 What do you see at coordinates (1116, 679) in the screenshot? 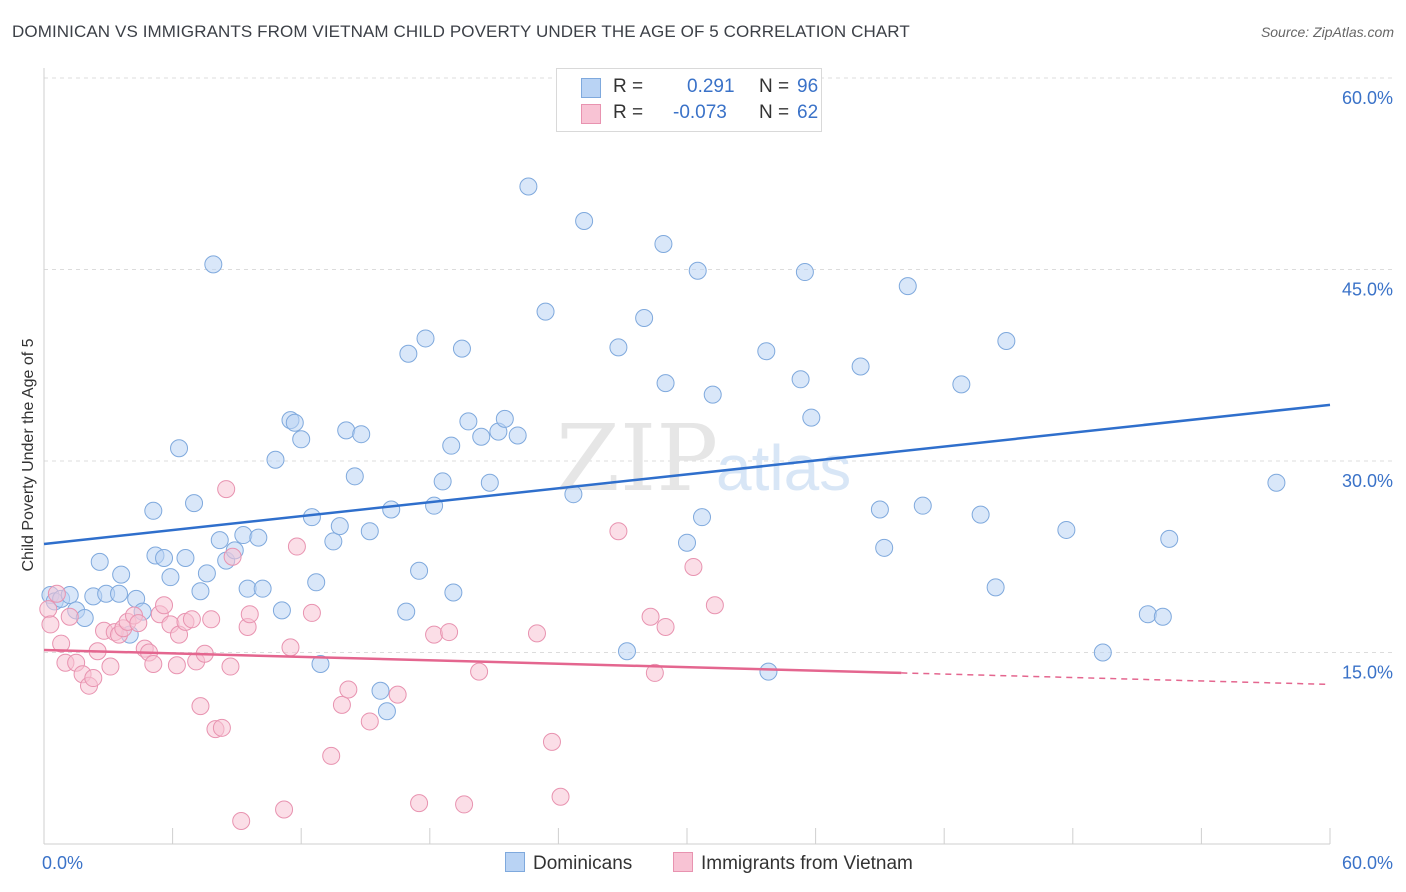
I see `trend-line-vietnam-extension` at bounding box center [1116, 679].